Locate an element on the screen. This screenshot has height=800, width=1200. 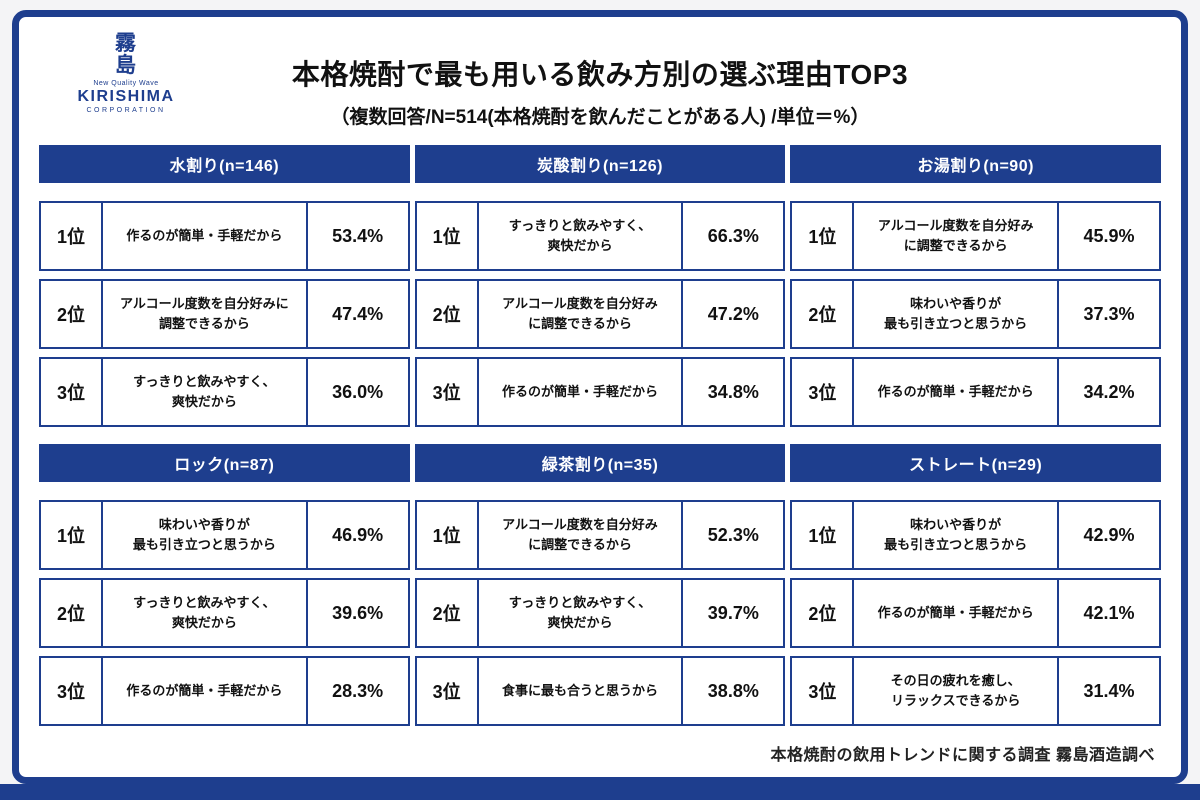
rank-row: 2位 すっきりと飲みやすく、 爽快だから 39.6% is located at coordinates (224, 613).